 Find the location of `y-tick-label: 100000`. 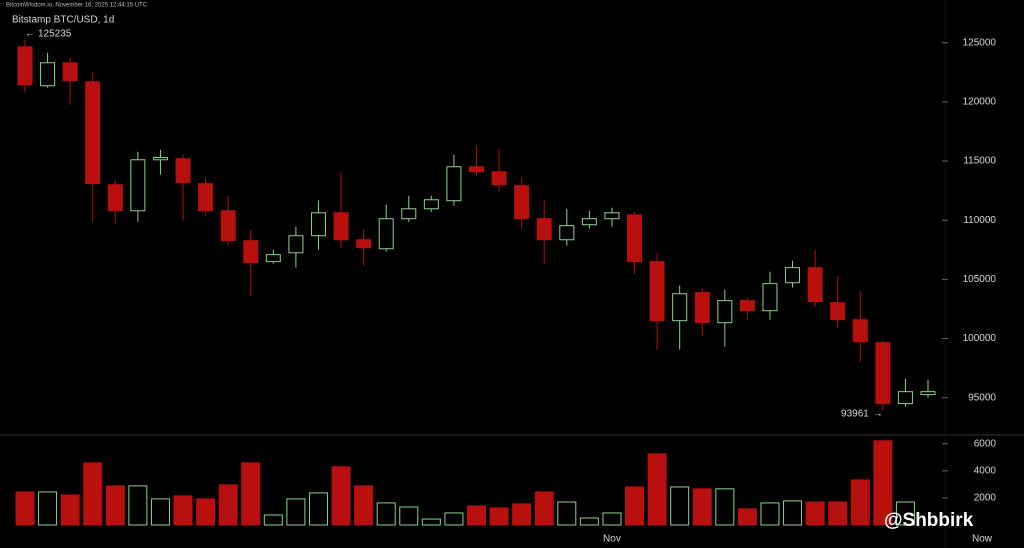

y-tick-label: 100000 is located at coordinates (980, 338).